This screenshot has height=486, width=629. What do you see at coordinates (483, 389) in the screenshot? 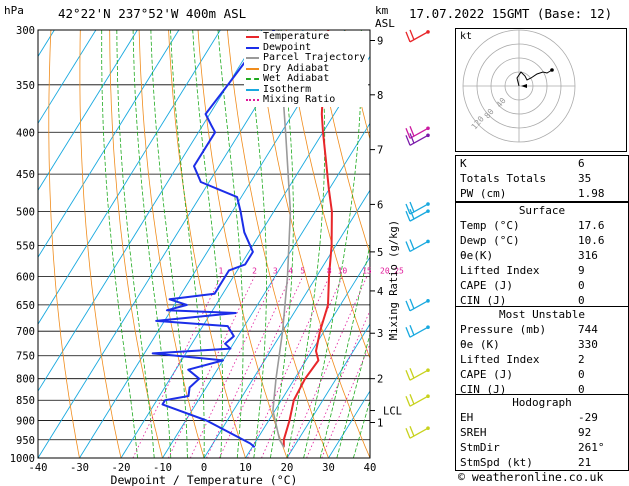
I see `mu-label: CIN (J)` at bounding box center [483, 389].